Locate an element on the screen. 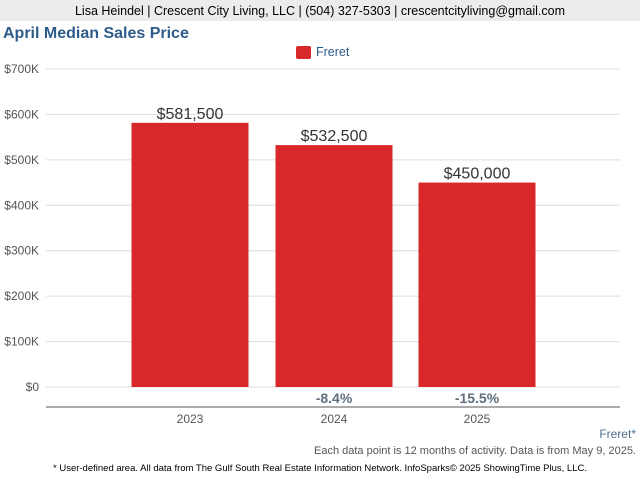  bar-2023 is located at coordinates (190, 254).